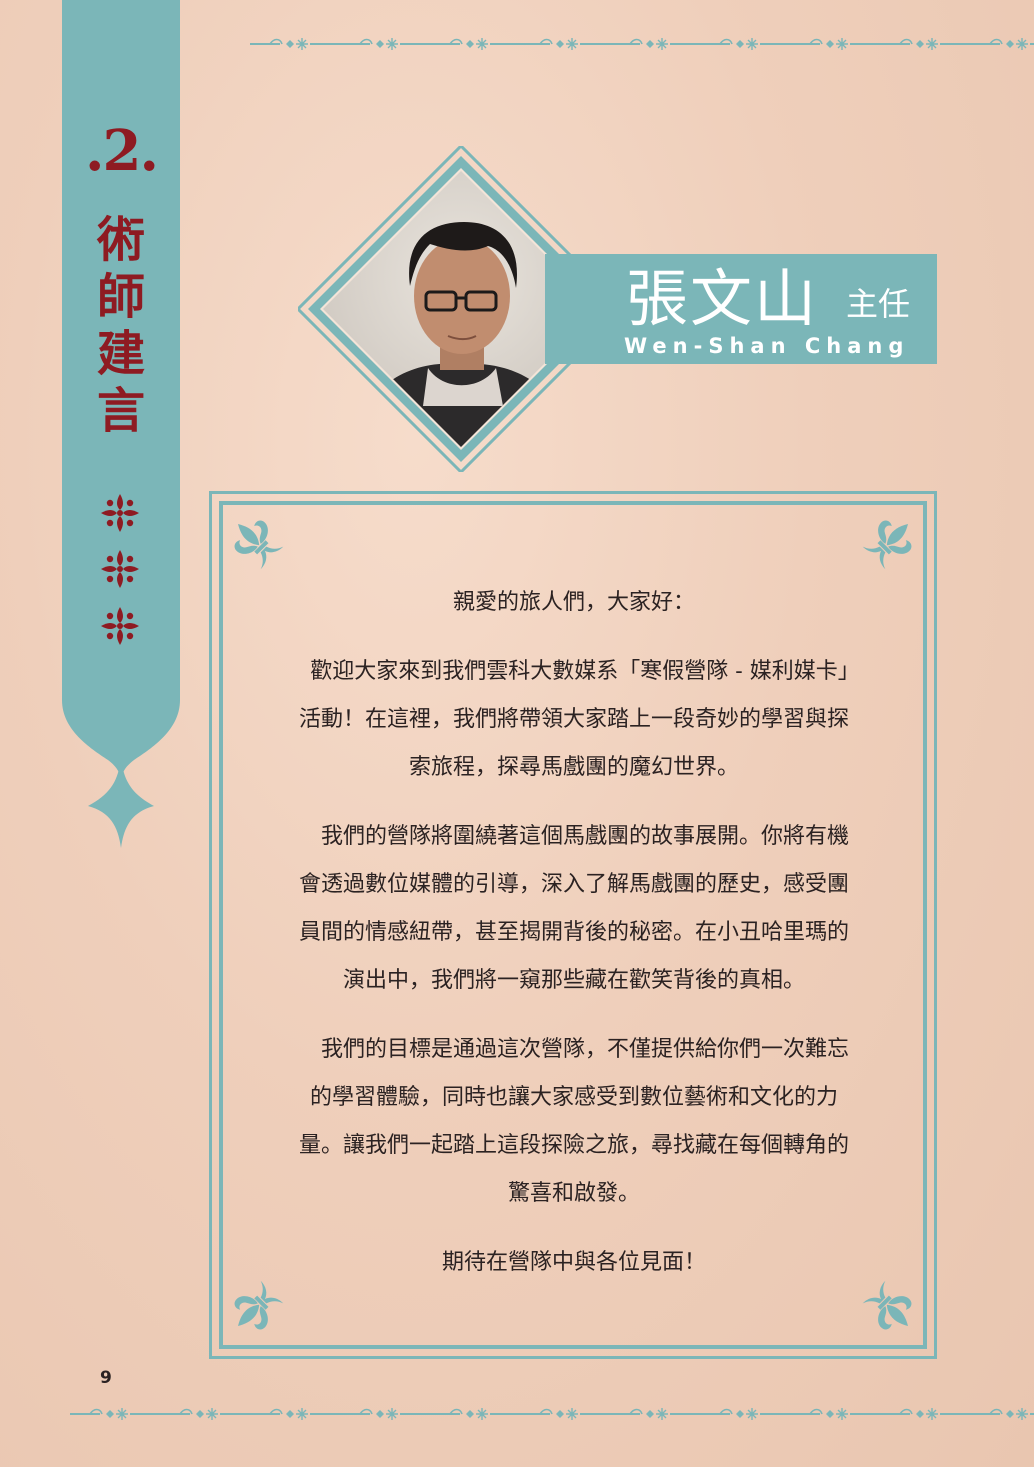 This screenshot has height=1467, width=1034. What do you see at coordinates (878, 304) in the screenshot?
I see `teacher-role: 主任` at bounding box center [878, 304].